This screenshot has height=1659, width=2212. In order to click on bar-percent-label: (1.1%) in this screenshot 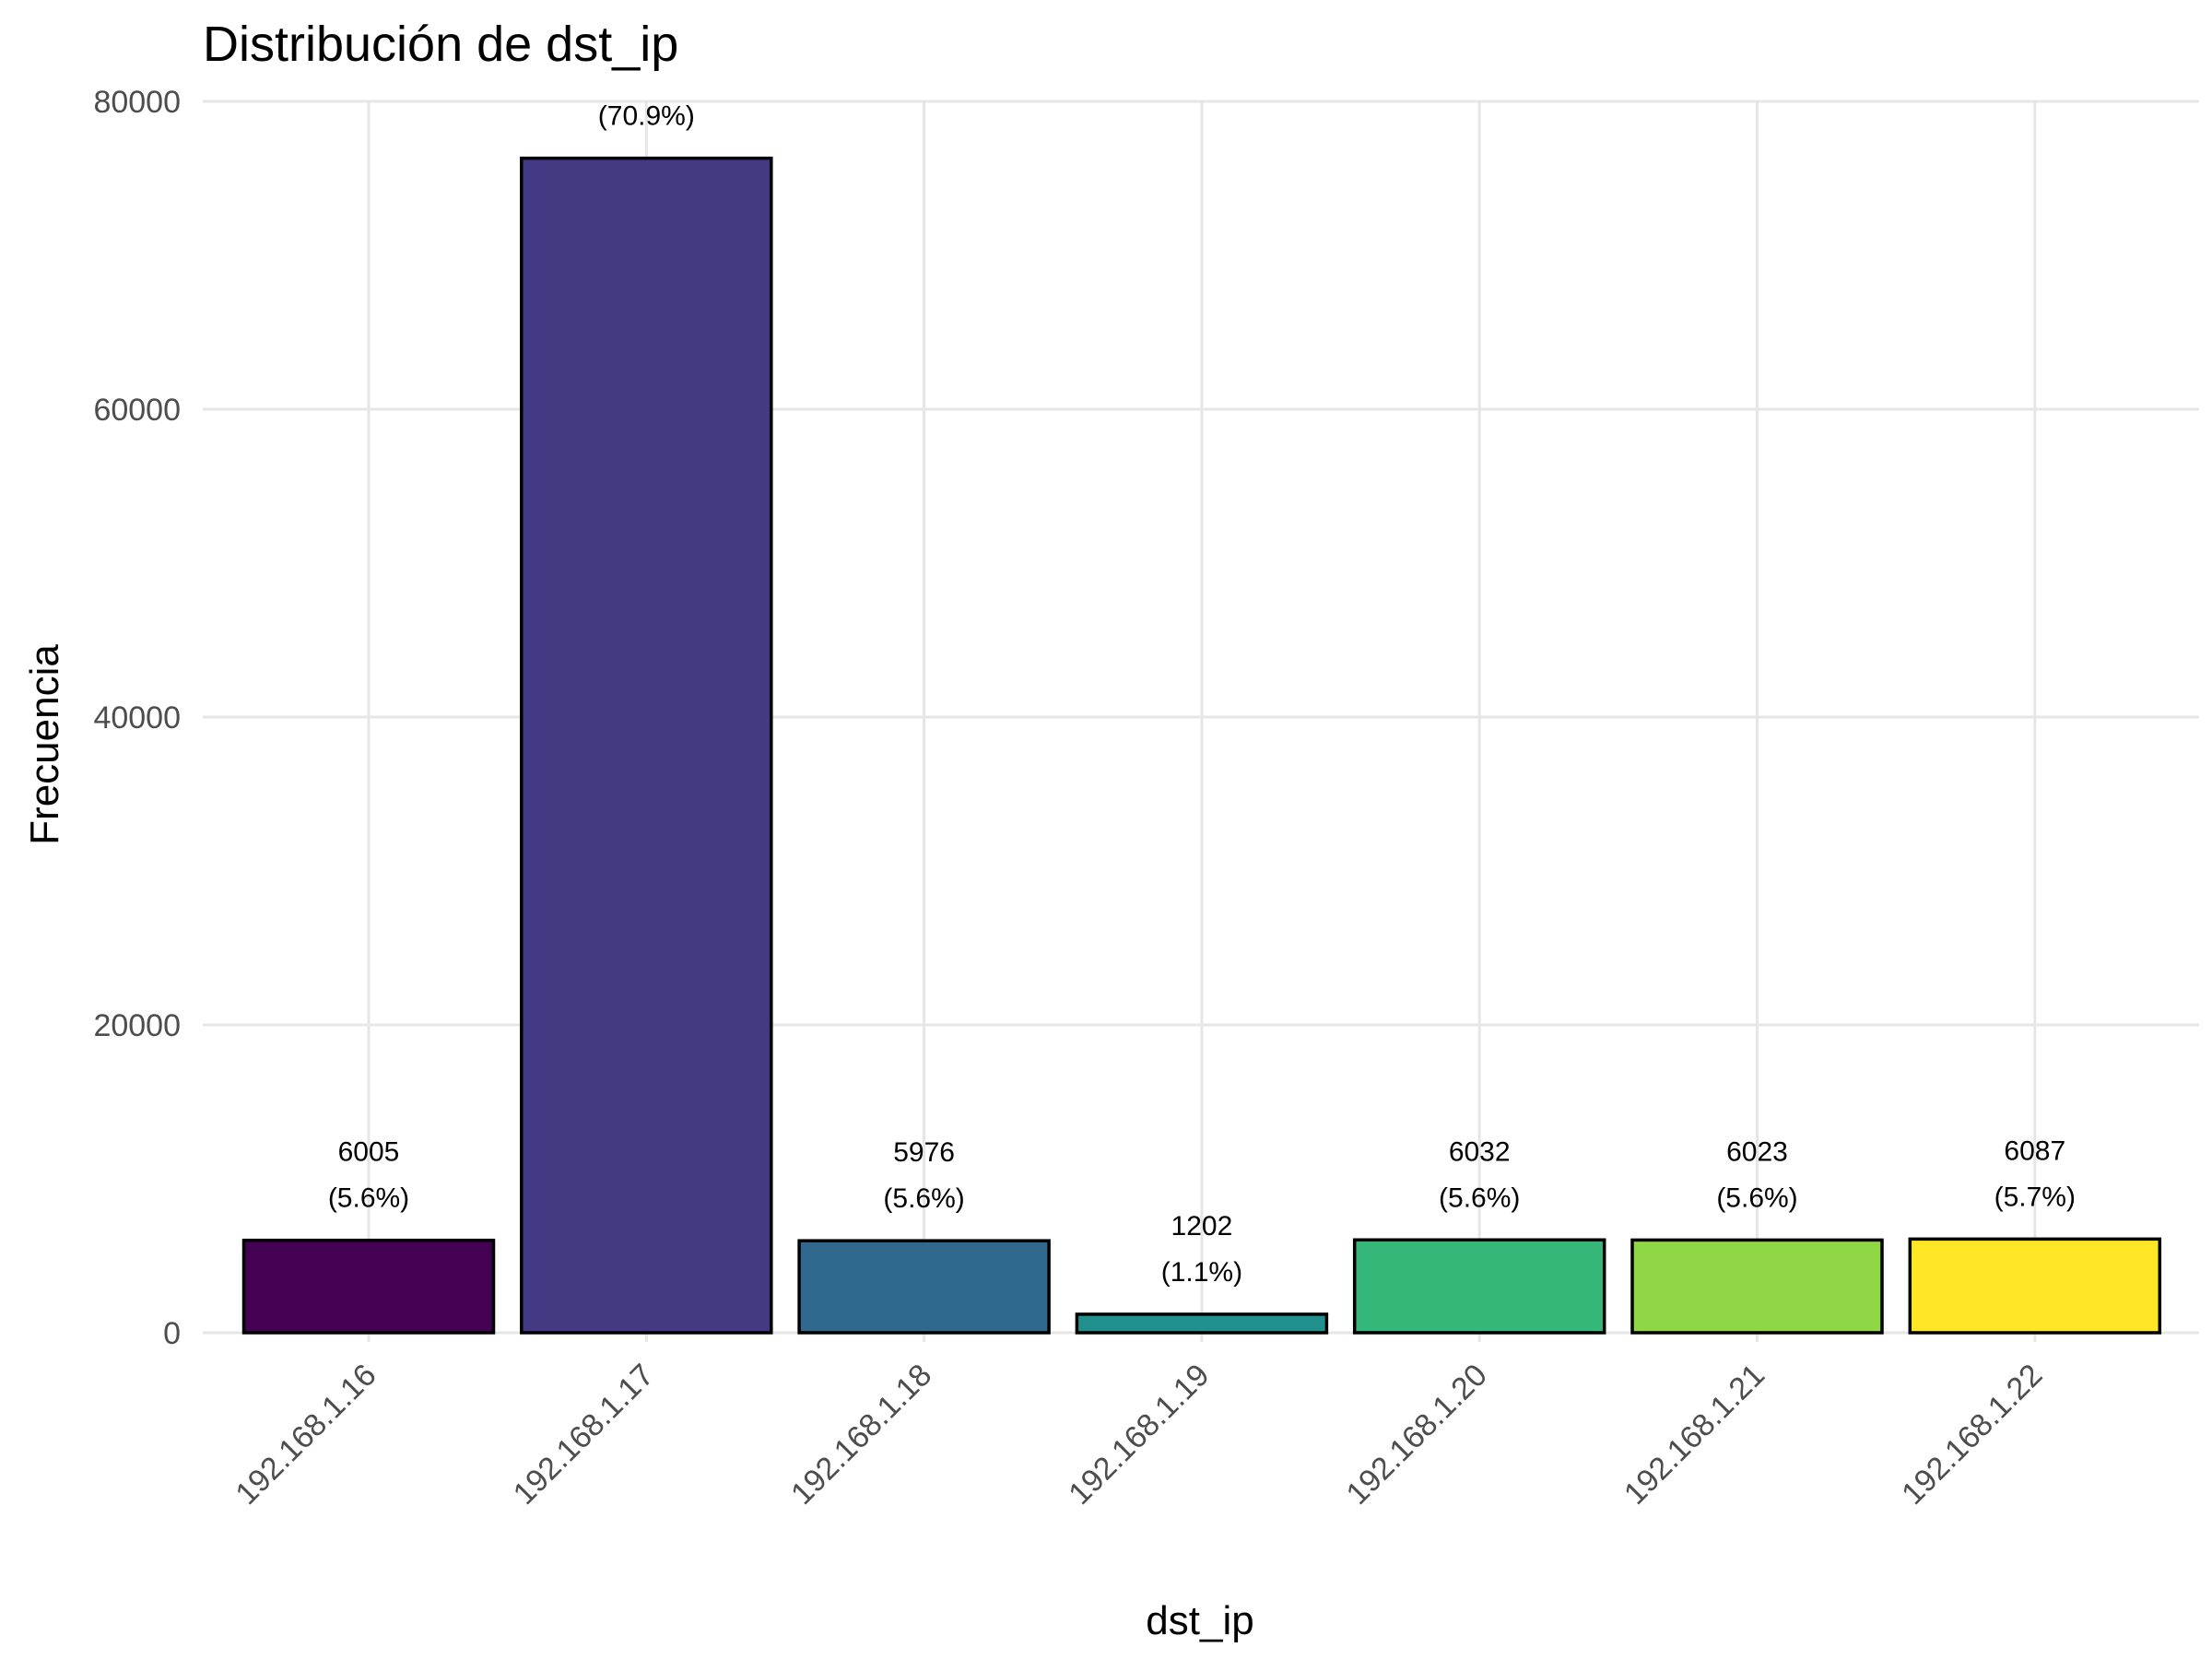, I will do `click(1201, 1272)`.